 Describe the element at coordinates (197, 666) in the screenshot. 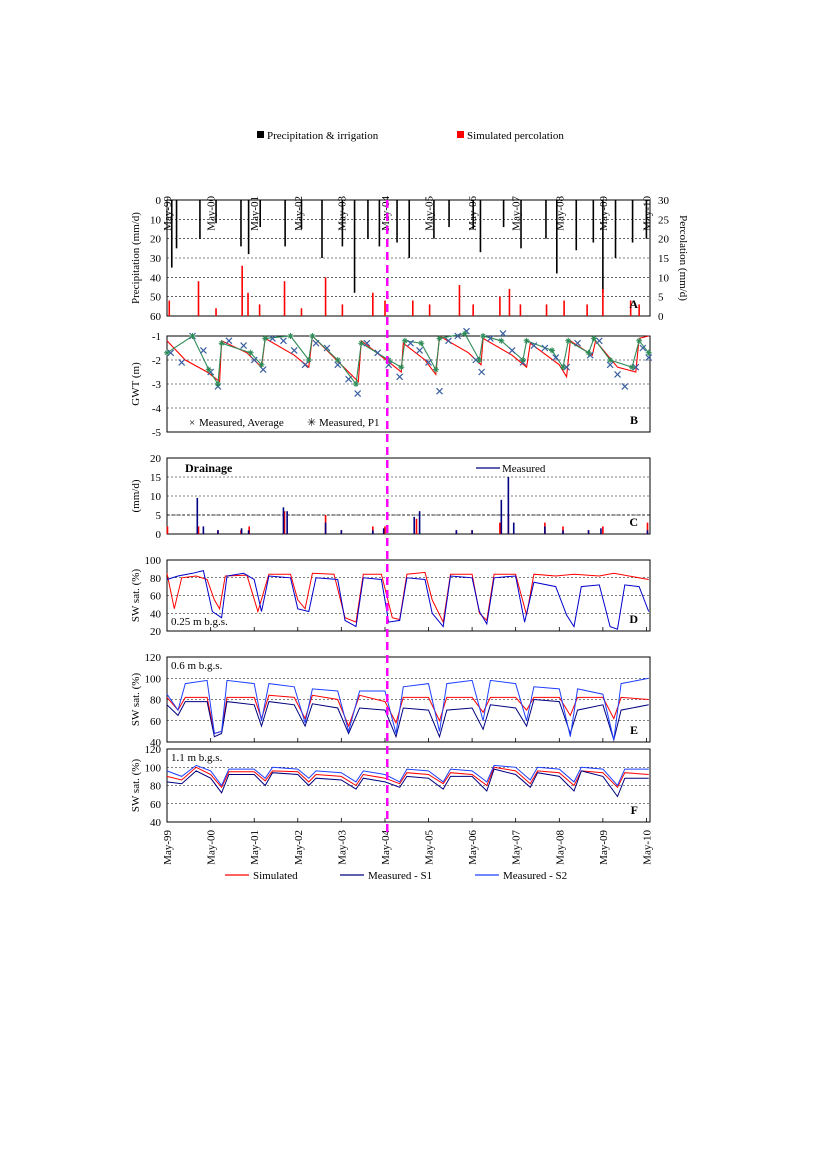

I see `depth-label-e: 0.6 m b.g.s.` at that location.